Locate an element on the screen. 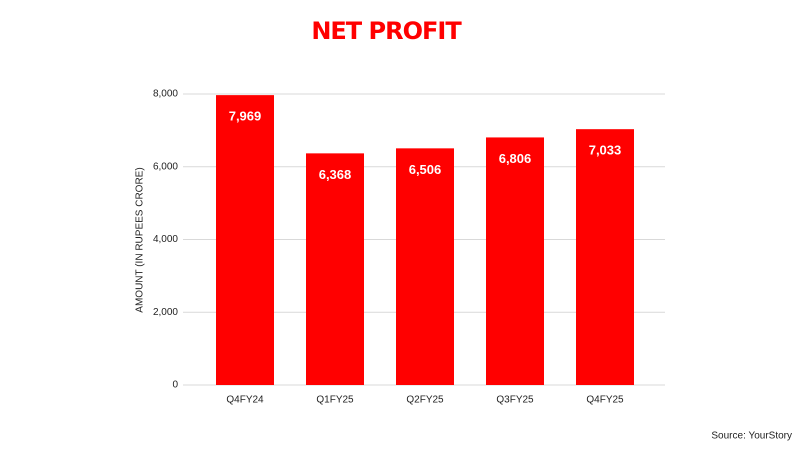 This screenshot has height=450, width=800. x-tick-label: Q2FY25 is located at coordinates (425, 400).